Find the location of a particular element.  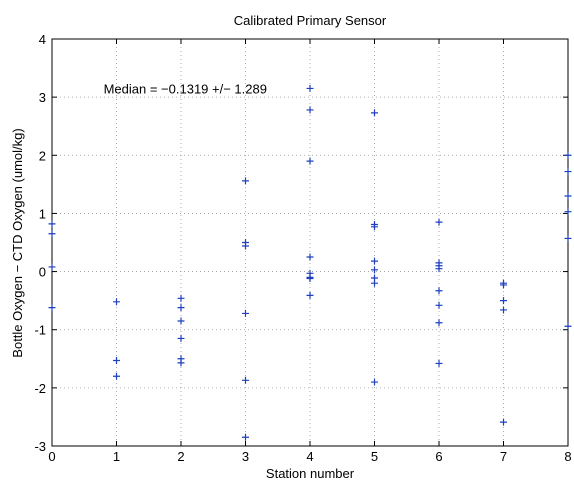

x-tick-label: 3 is located at coordinates (245, 456).